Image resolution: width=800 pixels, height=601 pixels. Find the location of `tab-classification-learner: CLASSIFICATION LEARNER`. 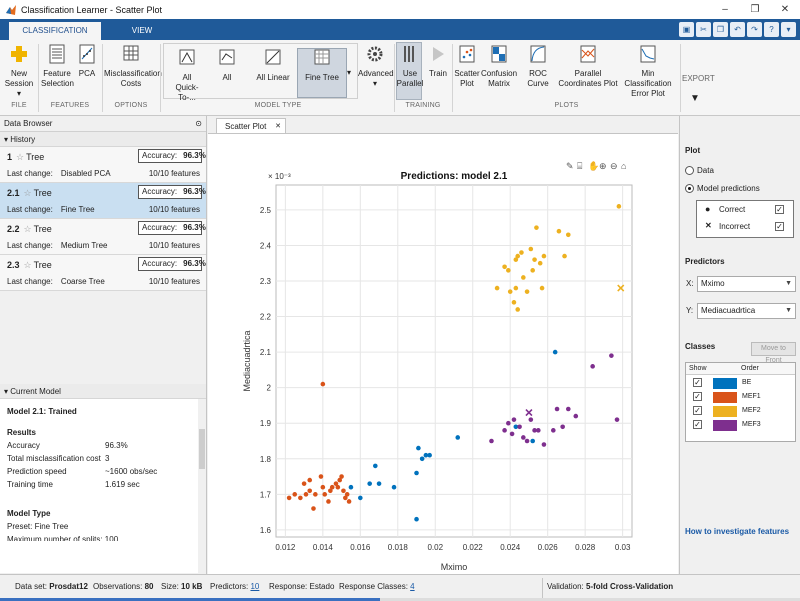

tab-classification-learner: CLASSIFICATION LEARNER is located at coordinates (55, 37).